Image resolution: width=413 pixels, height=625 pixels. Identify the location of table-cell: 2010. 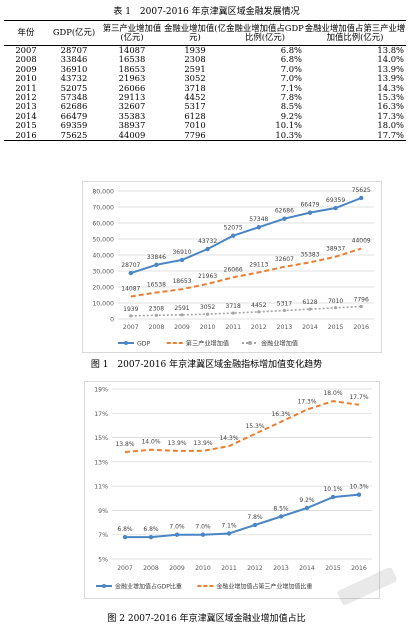
(26, 78).